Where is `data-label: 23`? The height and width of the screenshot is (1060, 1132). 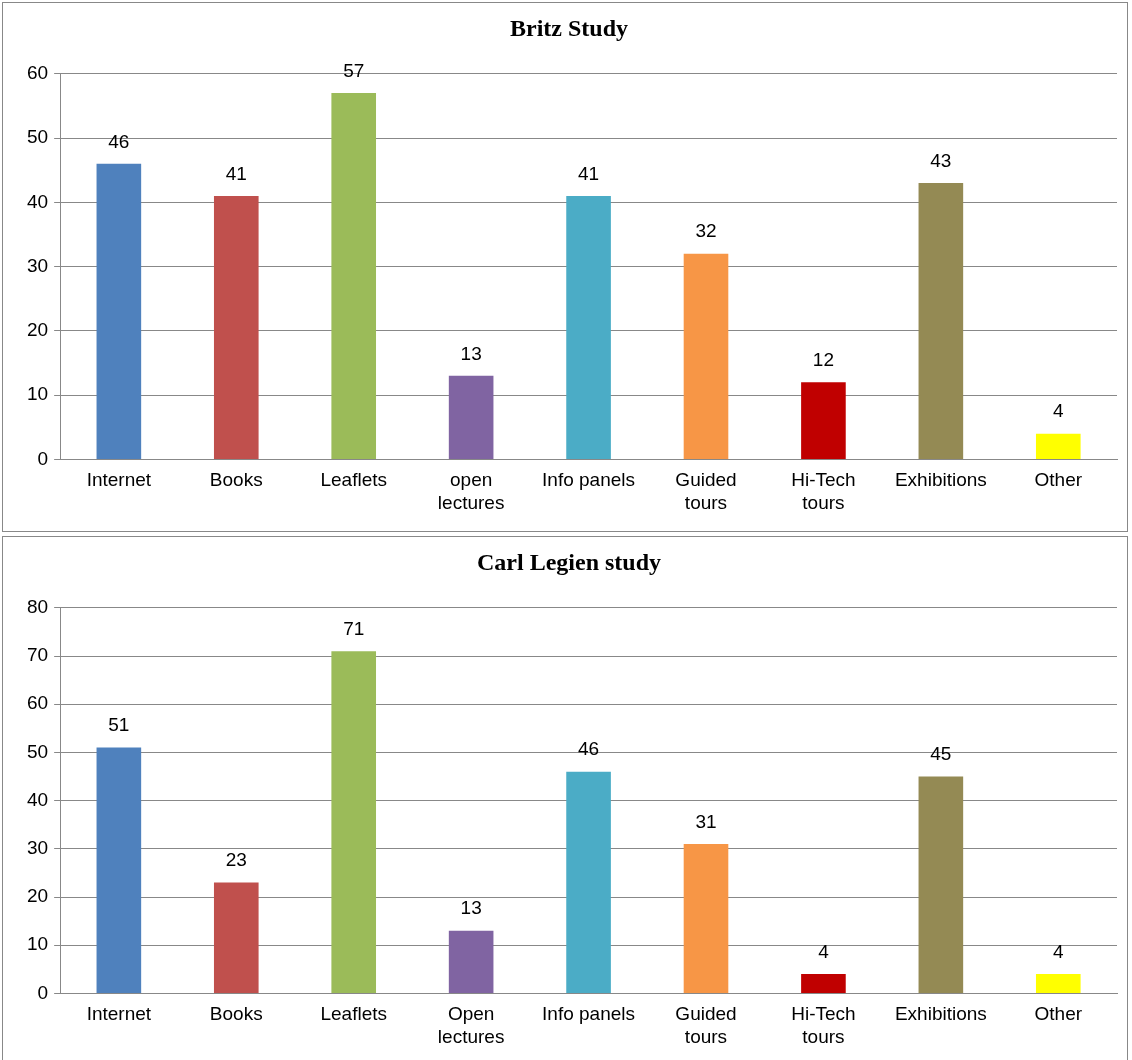
data-label: 23 is located at coordinates (236, 860).